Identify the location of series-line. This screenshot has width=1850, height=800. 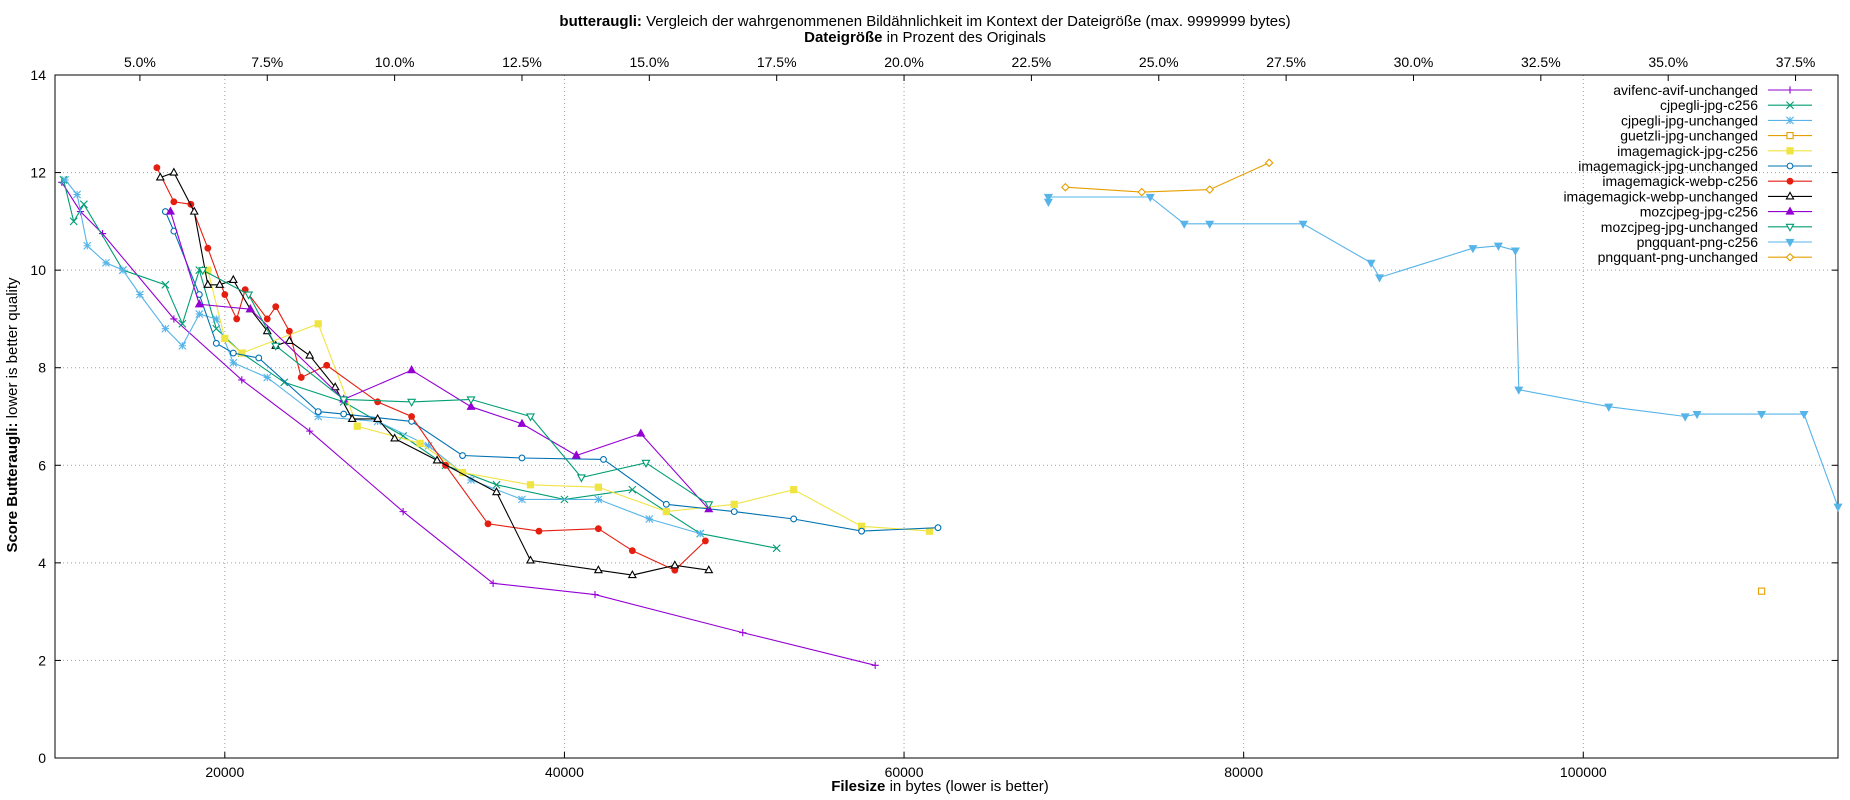
(568, 400).